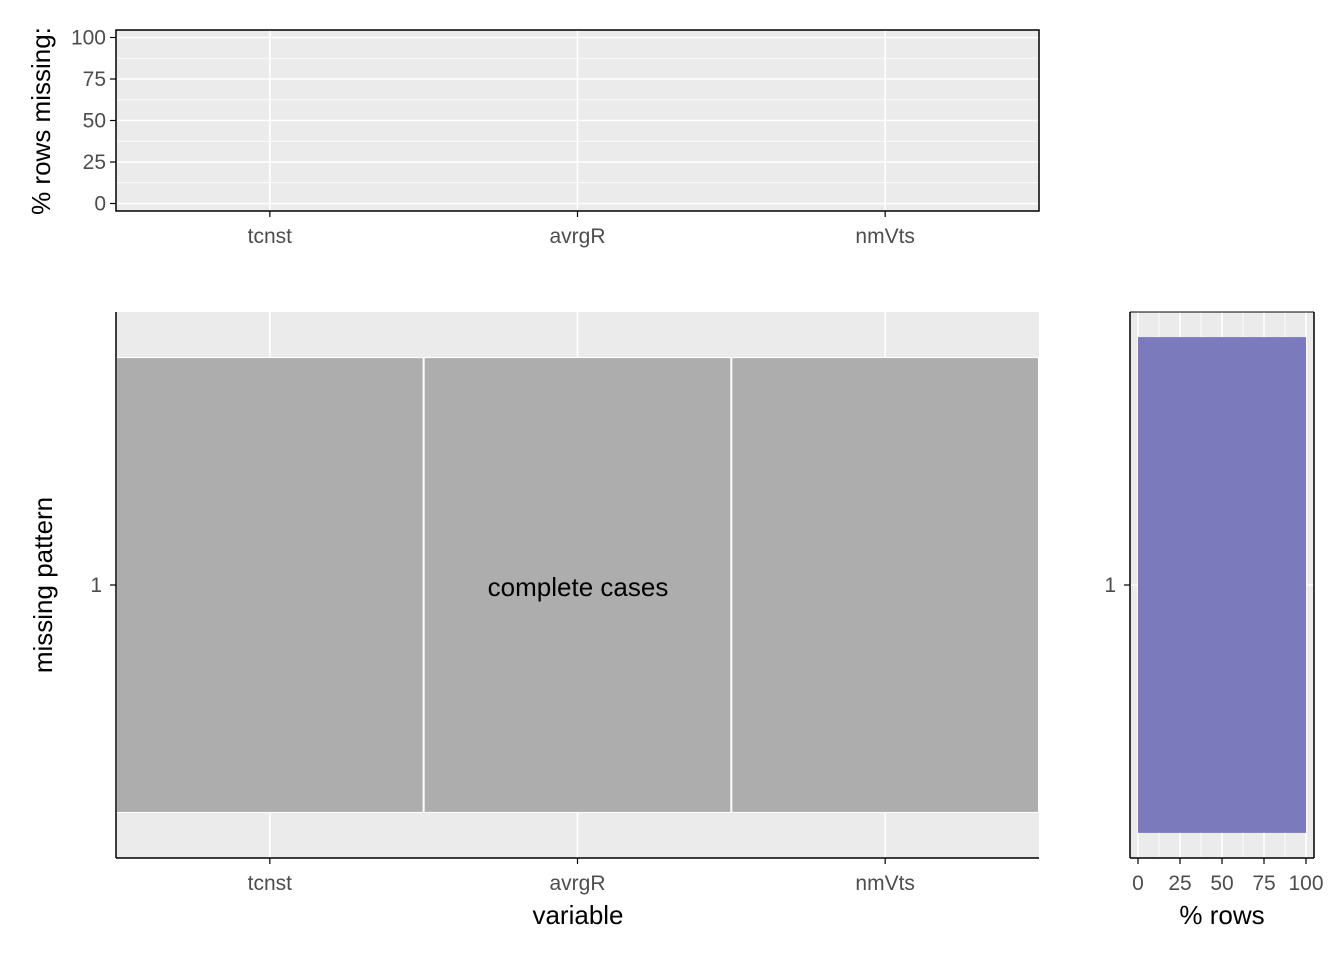  What do you see at coordinates (577, 236) in the screenshot?
I see `top-x-tick-label: avrgR` at bounding box center [577, 236].